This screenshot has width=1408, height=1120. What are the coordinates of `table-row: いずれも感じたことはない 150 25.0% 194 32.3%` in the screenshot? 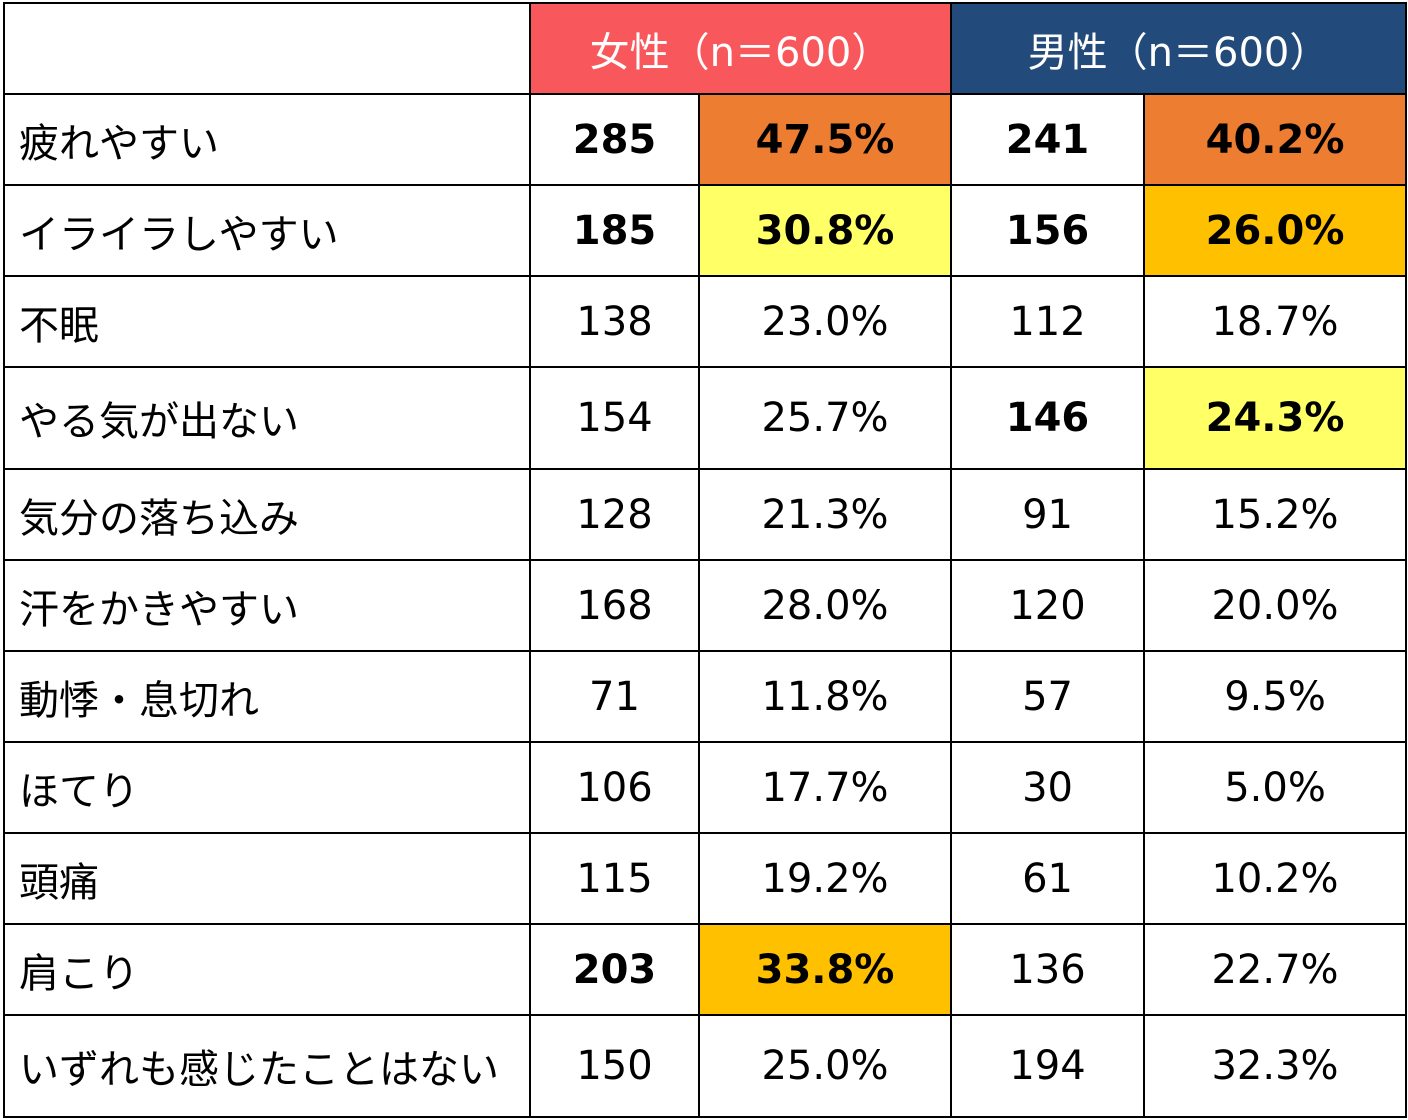 It's located at (705, 1066).